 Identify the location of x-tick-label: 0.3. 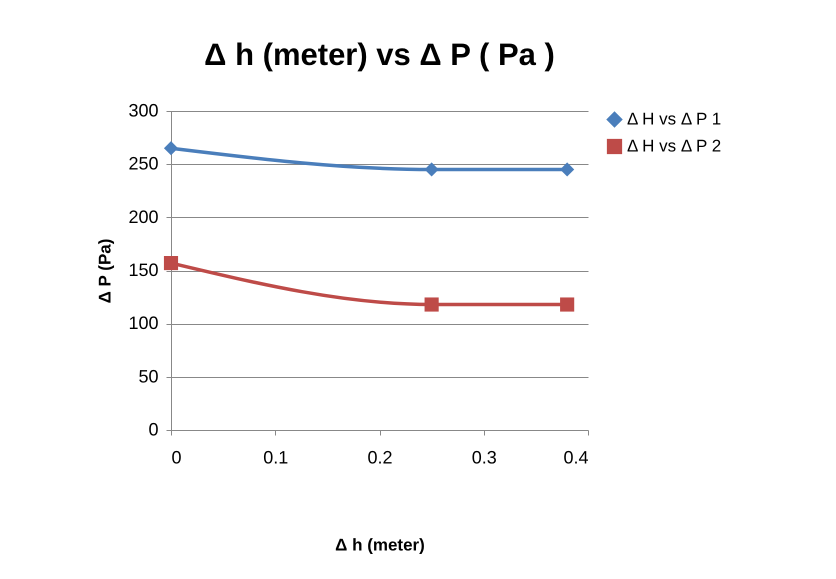
(484, 458).